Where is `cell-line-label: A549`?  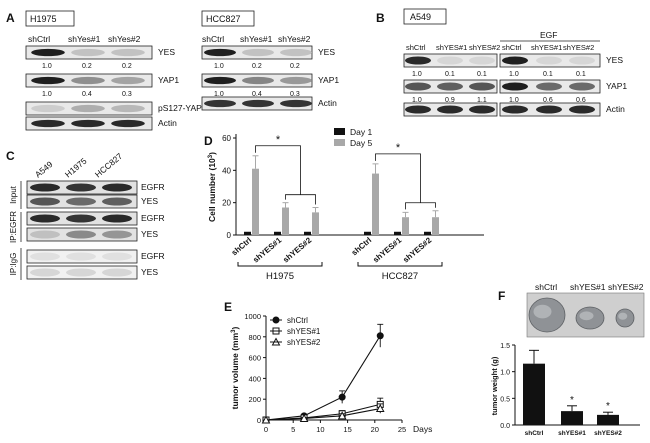 cell-line-label: A549 is located at coordinates (420, 17).